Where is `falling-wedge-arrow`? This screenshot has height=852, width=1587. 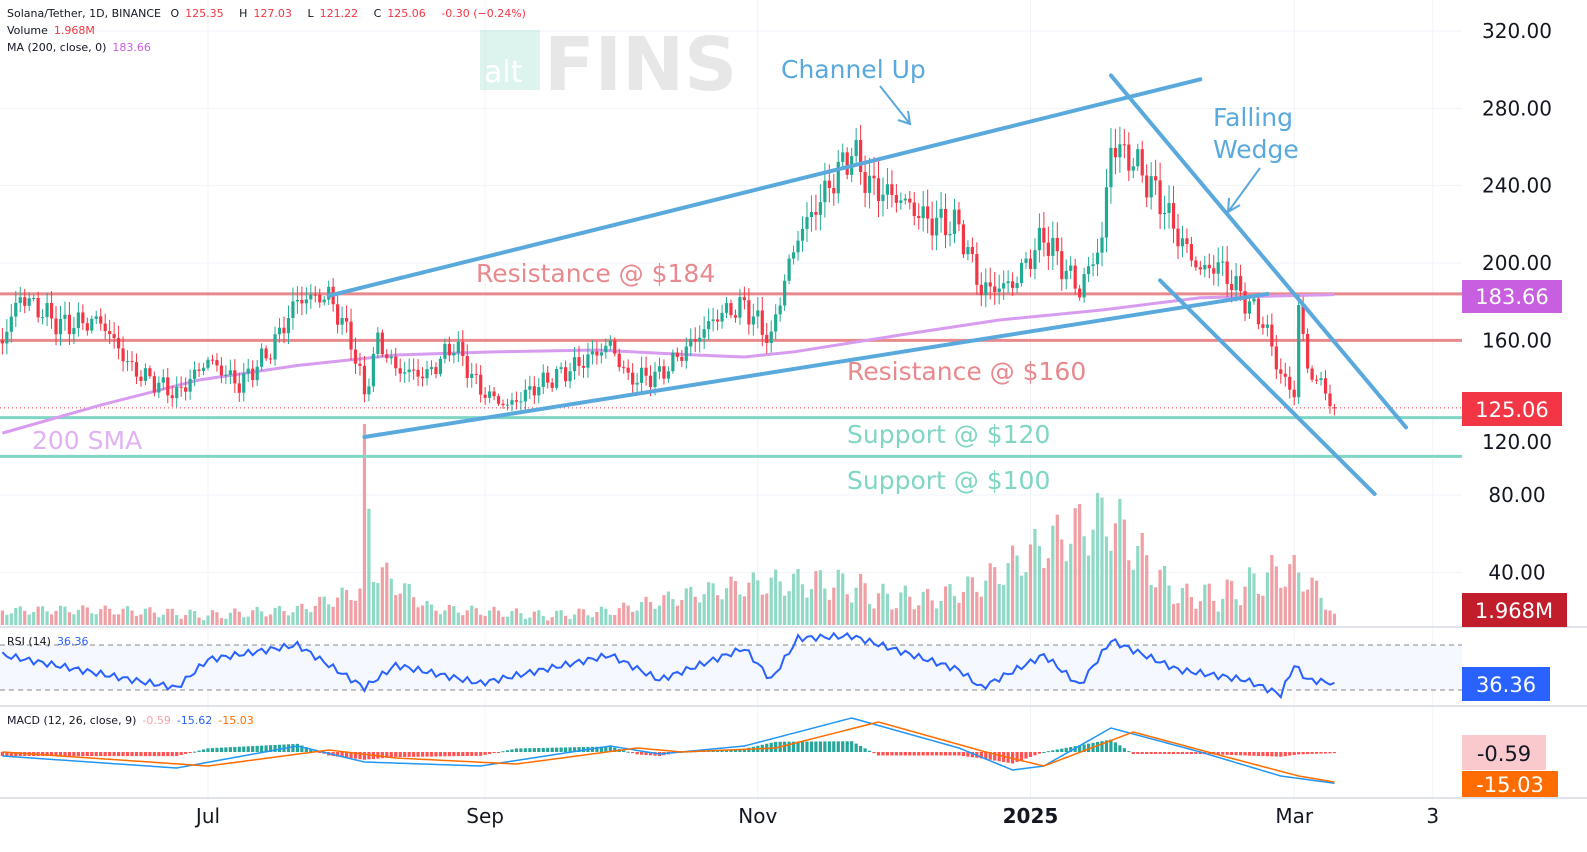
falling-wedge-arrow is located at coordinates (1243, 190).